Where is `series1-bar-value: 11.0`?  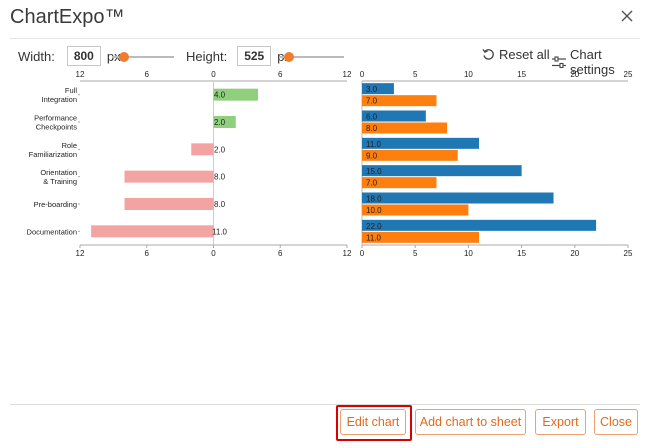
series1-bar-value: 11.0 is located at coordinates (374, 144).